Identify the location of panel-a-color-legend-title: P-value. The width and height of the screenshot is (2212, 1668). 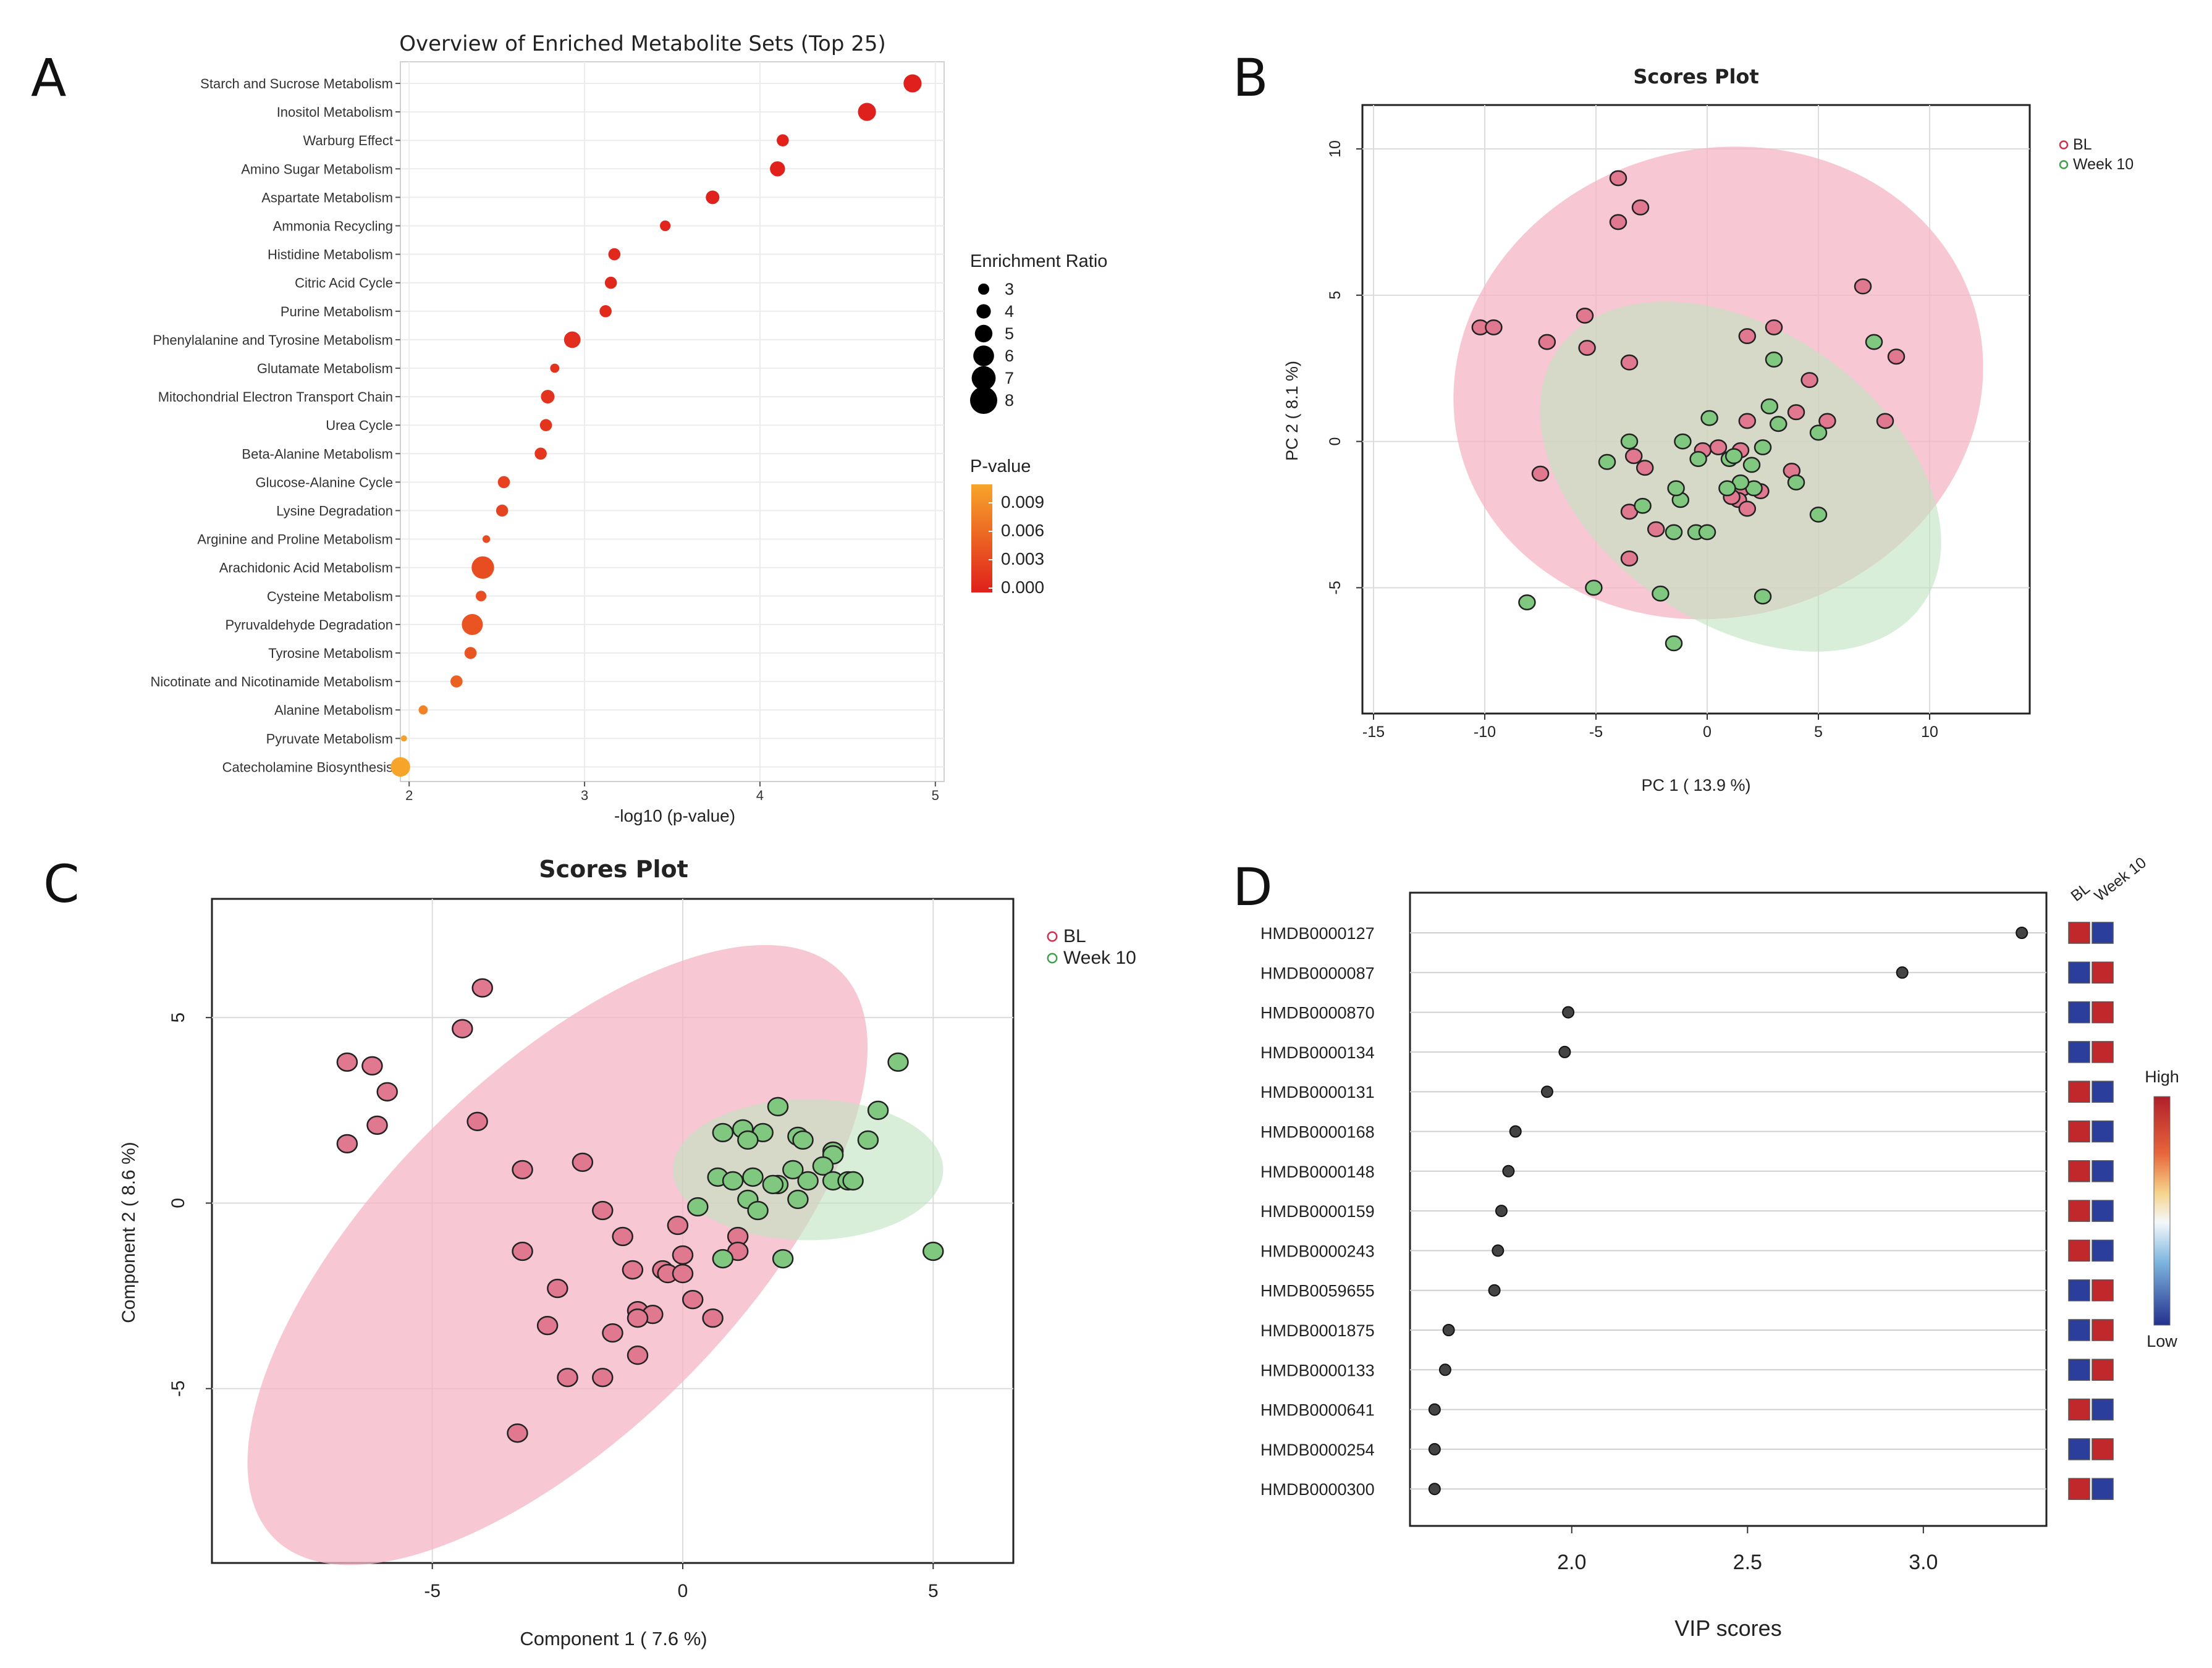
(1000, 466).